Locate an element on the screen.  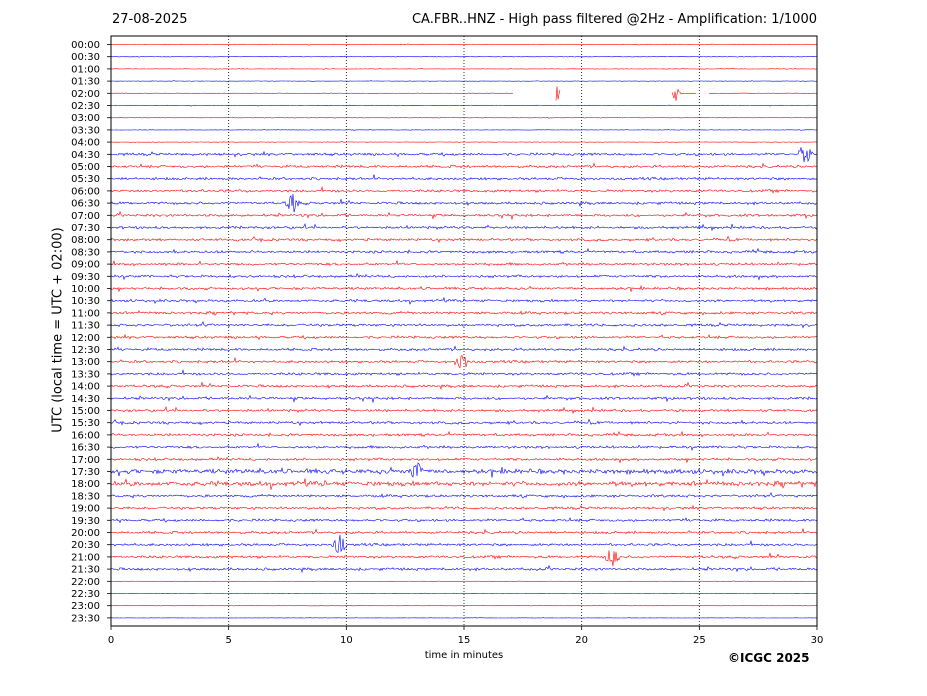
trace-16:30 is located at coordinates (464, 447).